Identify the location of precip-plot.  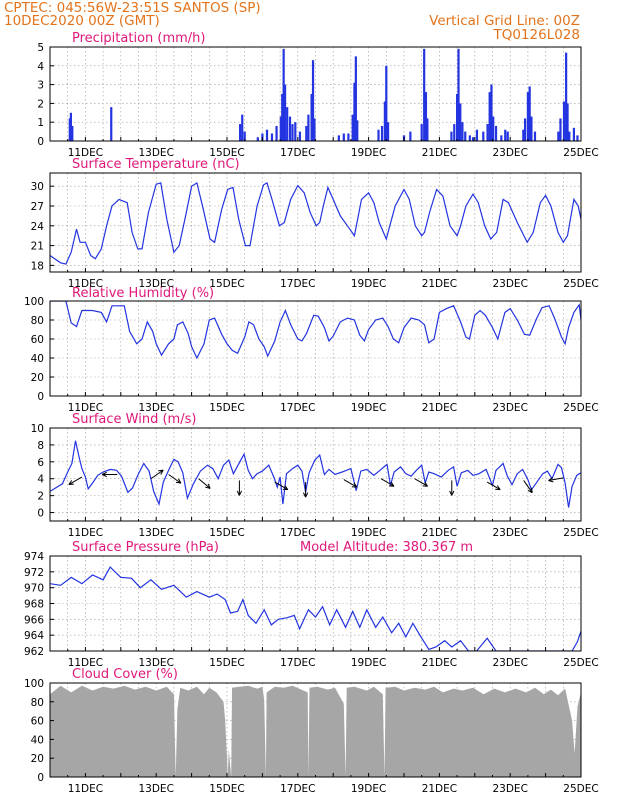
(323, 94).